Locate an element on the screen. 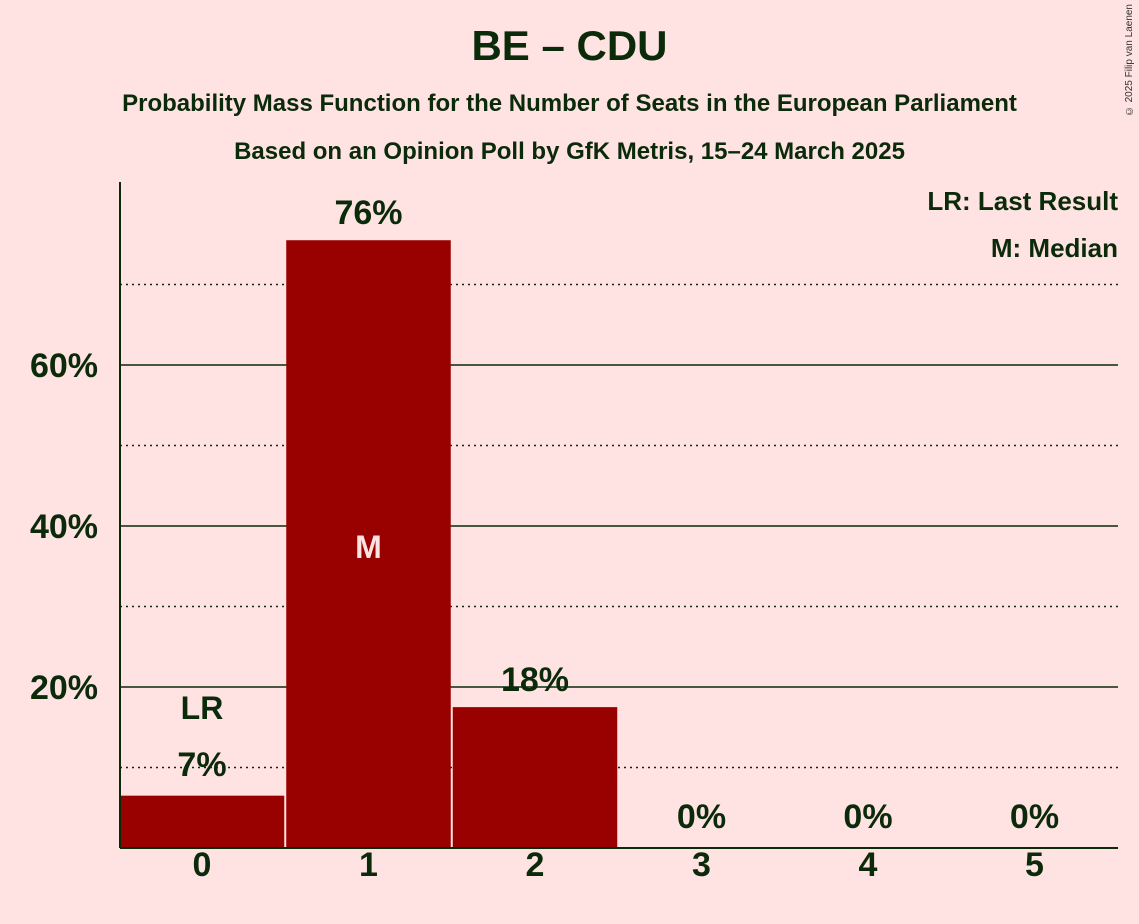 The height and width of the screenshot is (924, 1139). x-tick-label: 2 is located at coordinates (535, 865).